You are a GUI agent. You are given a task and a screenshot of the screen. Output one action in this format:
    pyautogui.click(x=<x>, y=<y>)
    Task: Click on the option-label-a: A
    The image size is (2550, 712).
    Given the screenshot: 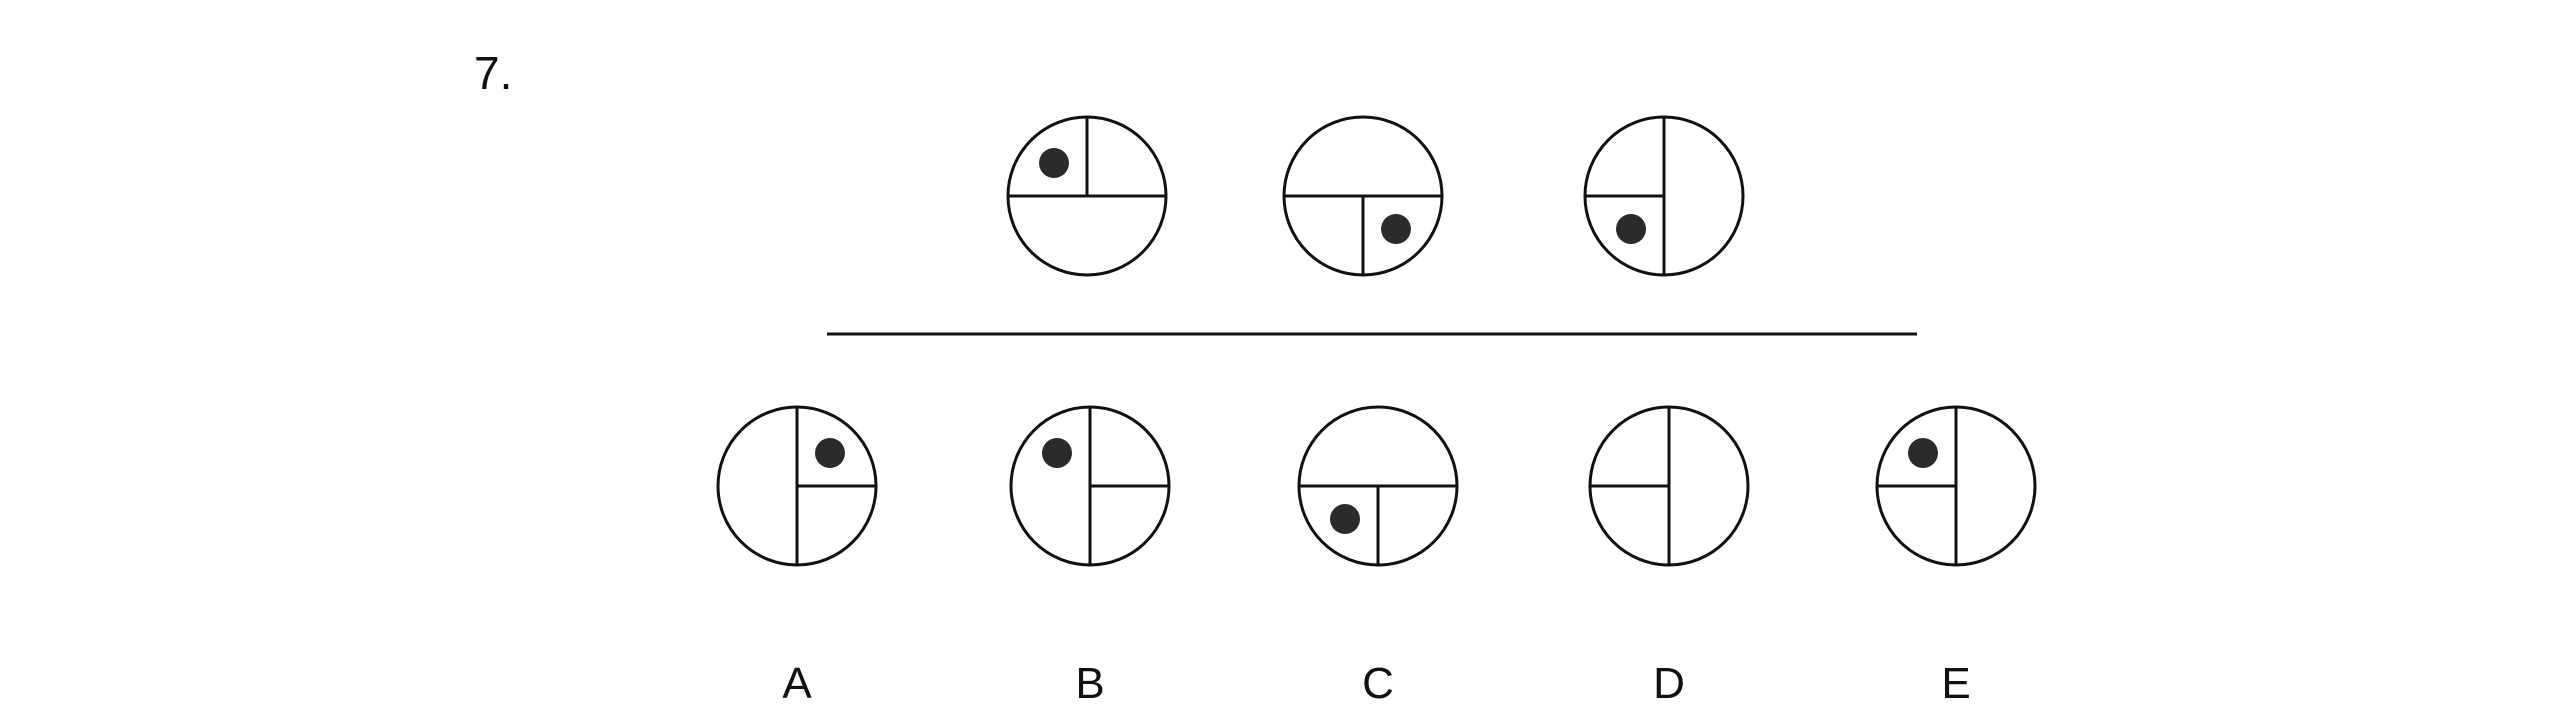 What is the action you would take?
    pyautogui.click(x=797, y=683)
    